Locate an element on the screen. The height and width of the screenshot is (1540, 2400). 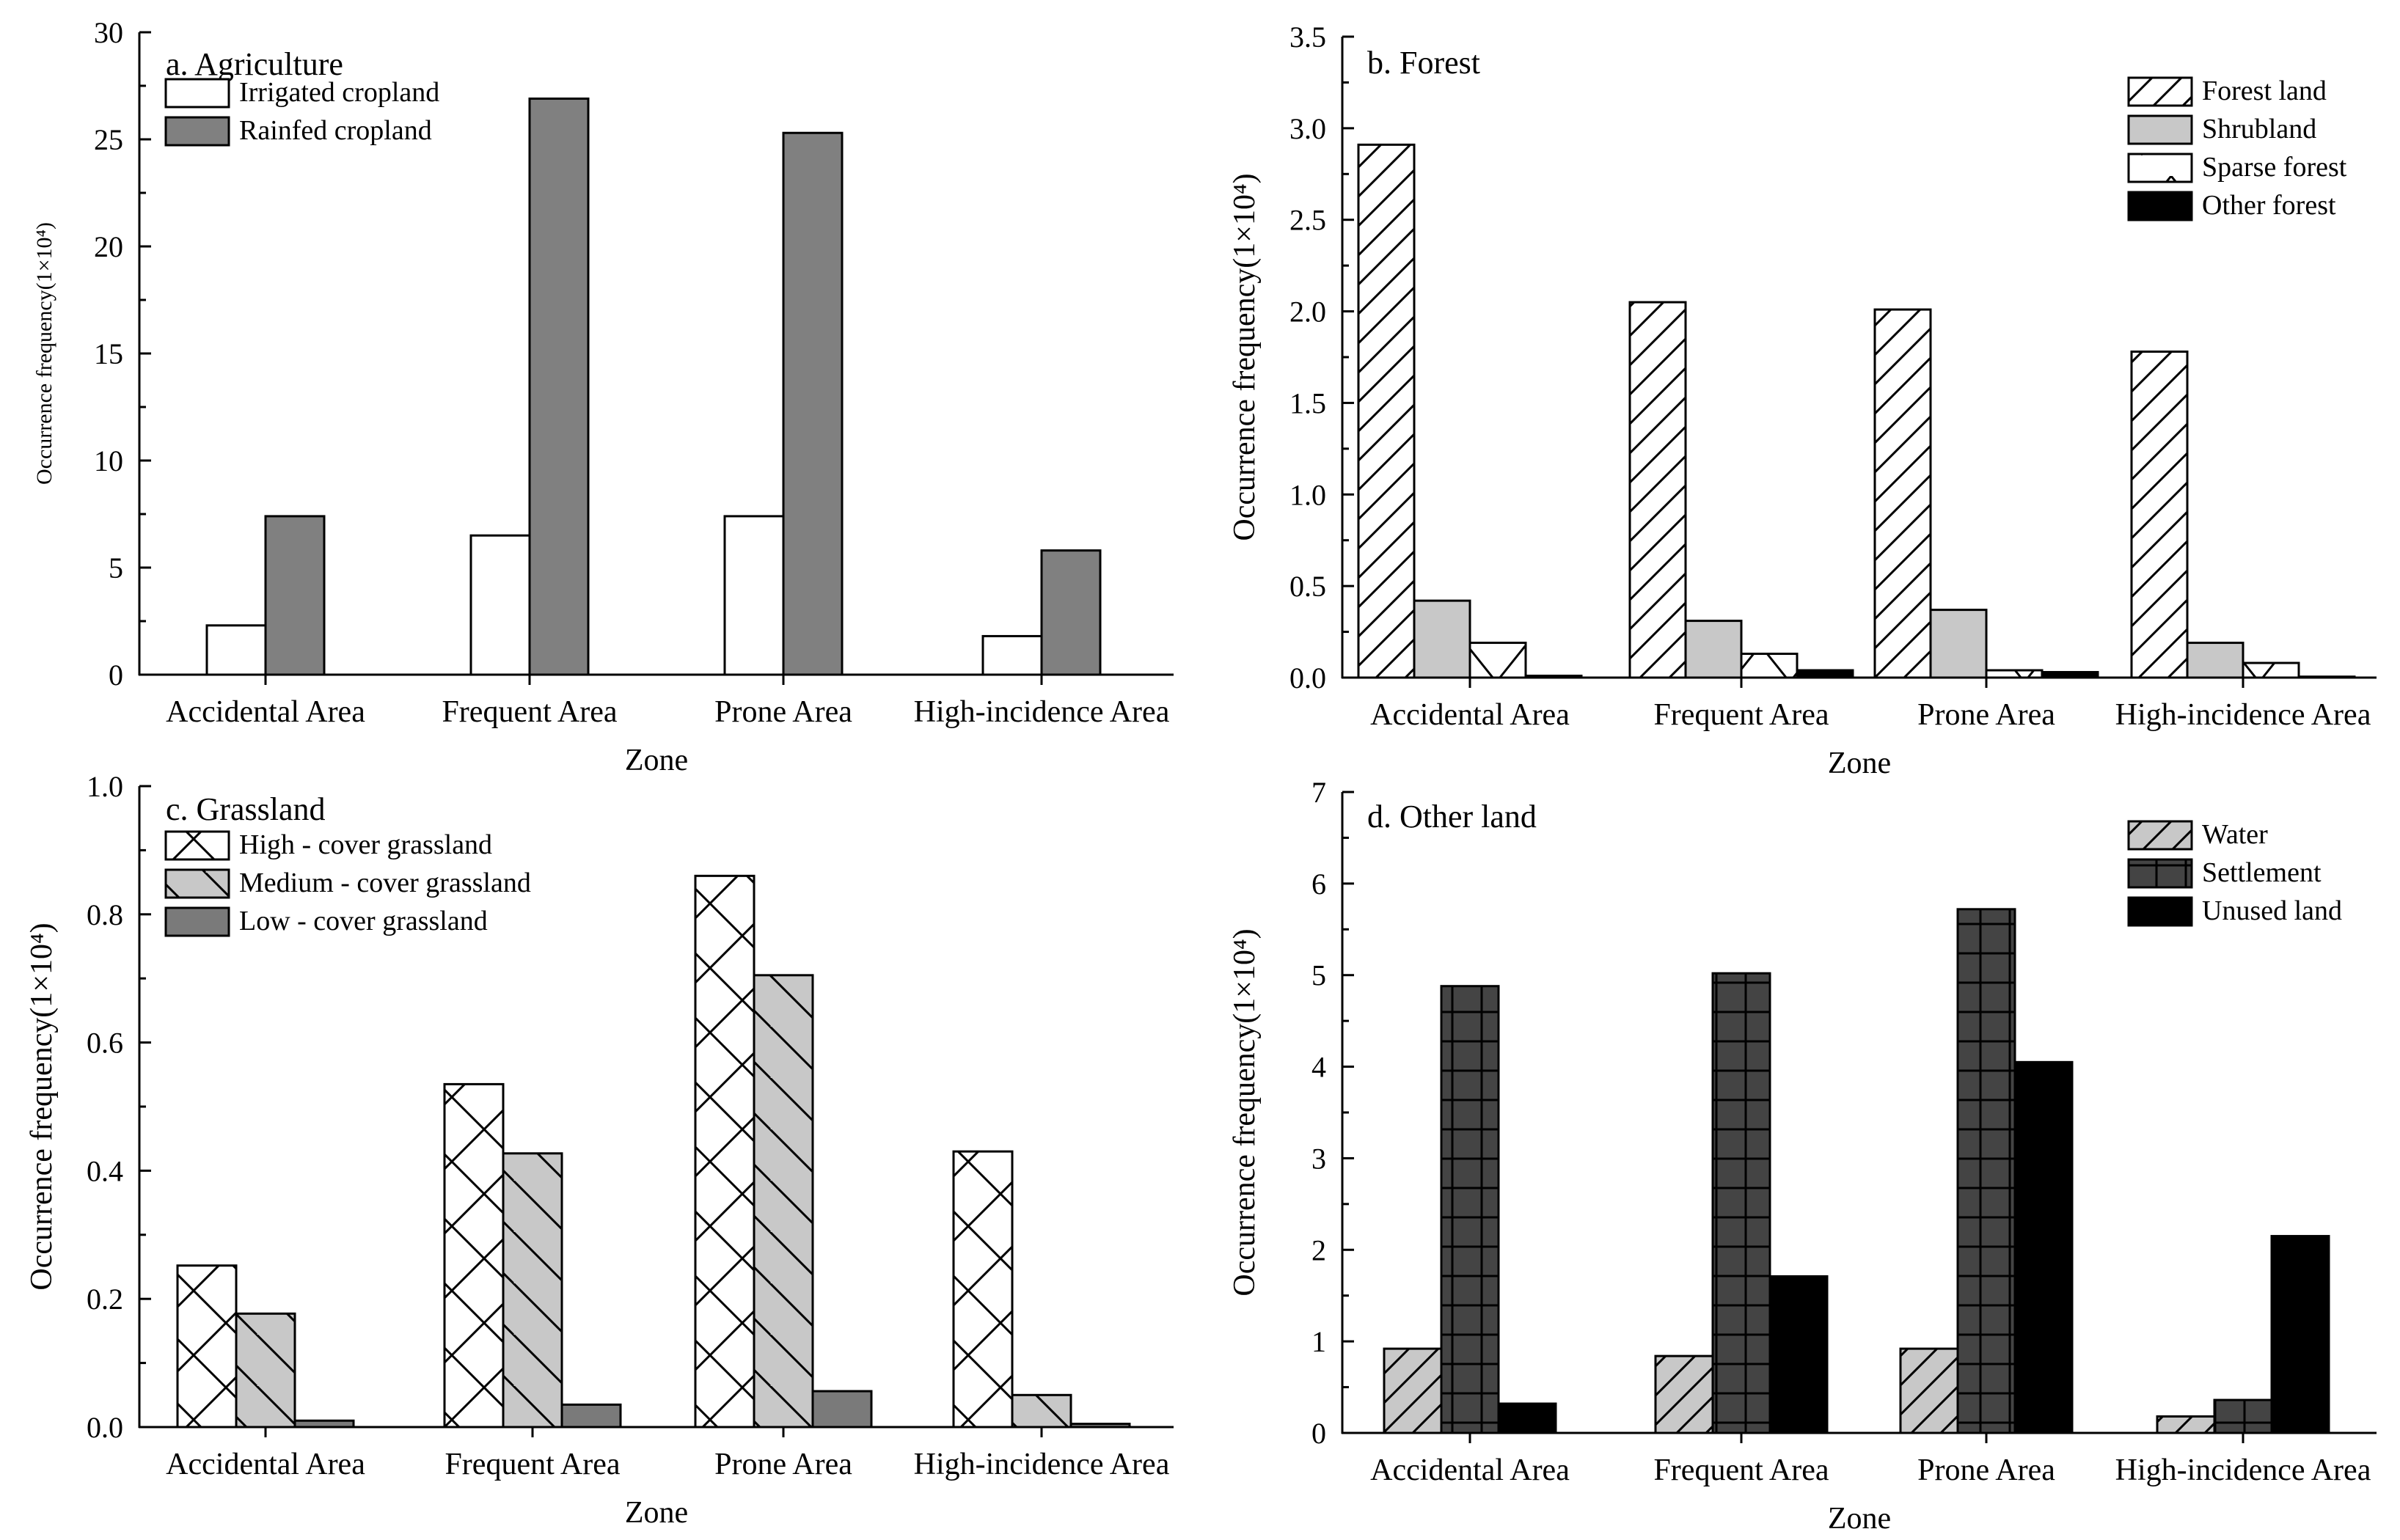
legend-label: Low - cover grassland is located at coordinates (363, 921).